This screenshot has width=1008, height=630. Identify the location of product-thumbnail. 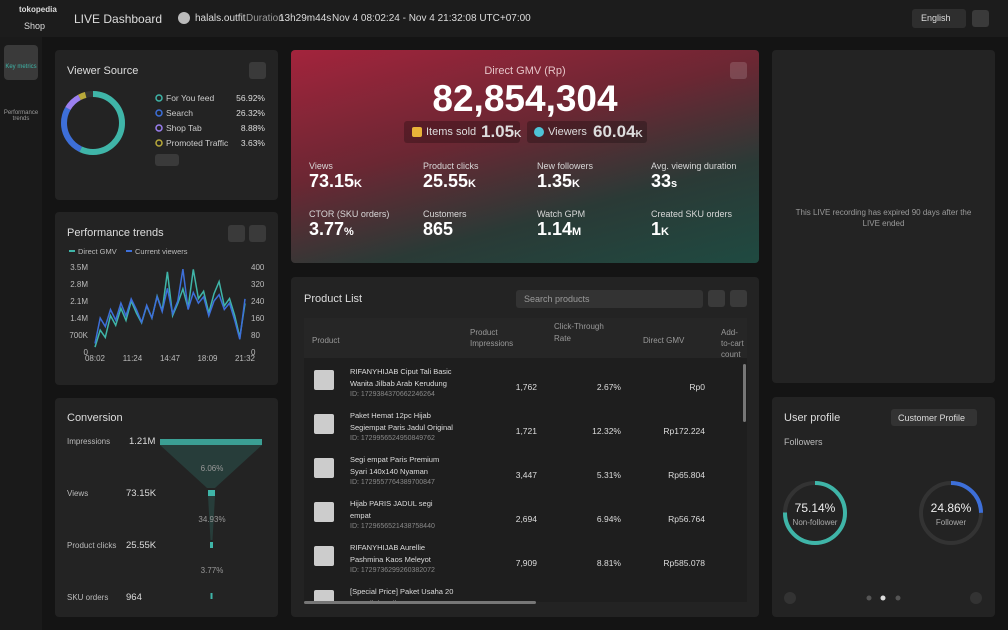
(324, 556).